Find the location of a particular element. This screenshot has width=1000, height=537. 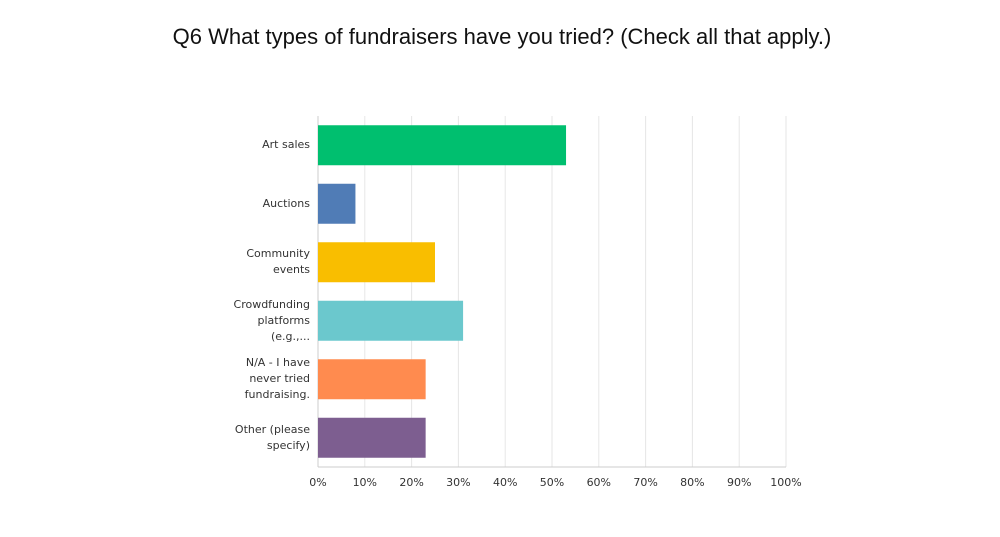

x-tick-label: 60% is located at coordinates (599, 482).